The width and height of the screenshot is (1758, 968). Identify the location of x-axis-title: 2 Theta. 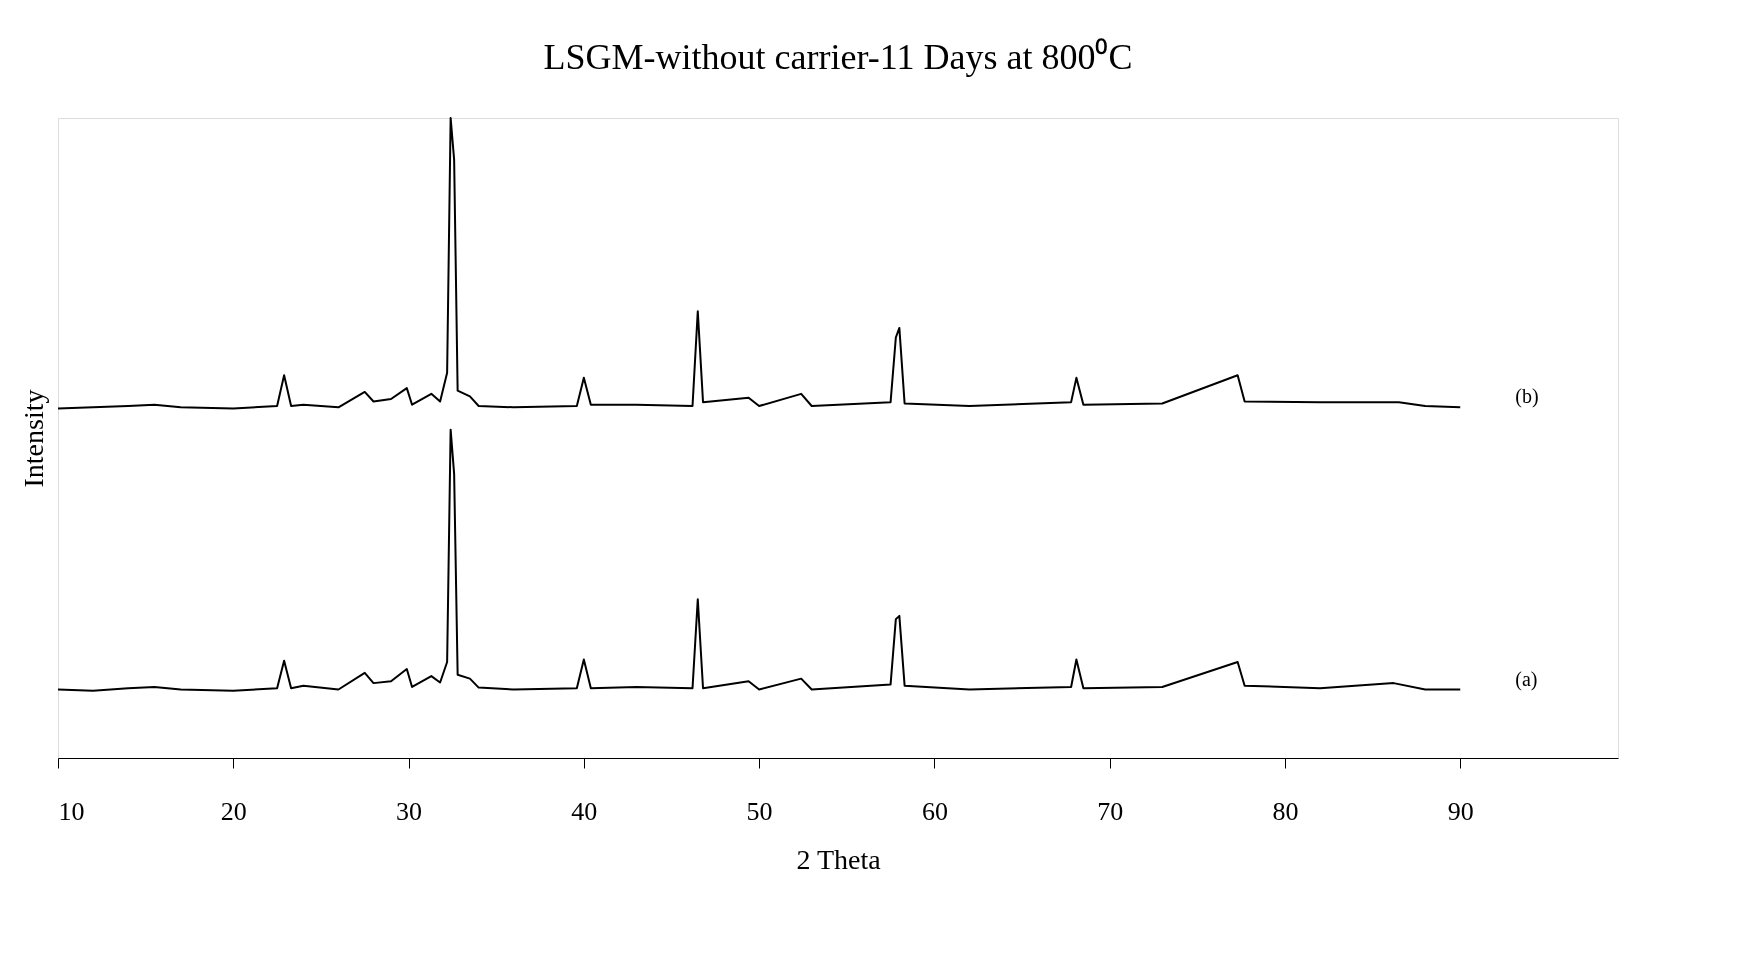
(839, 859).